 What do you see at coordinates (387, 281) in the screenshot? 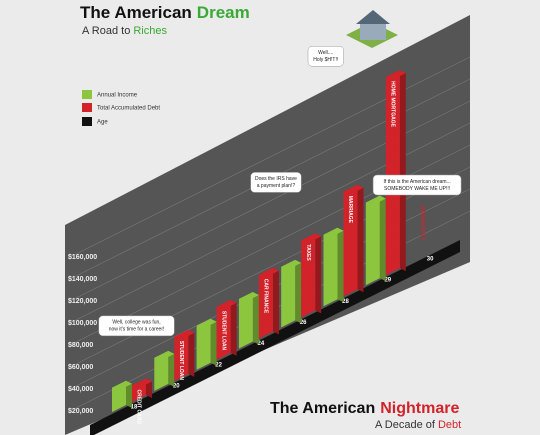
I see `age-label: 29` at bounding box center [387, 281].